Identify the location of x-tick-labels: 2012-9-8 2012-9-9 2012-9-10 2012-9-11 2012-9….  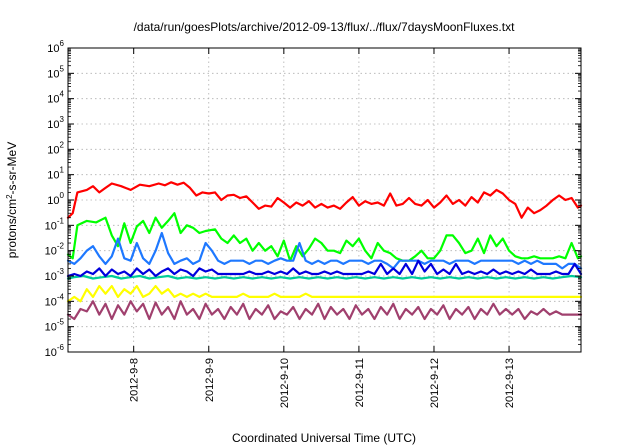
(322, 383).